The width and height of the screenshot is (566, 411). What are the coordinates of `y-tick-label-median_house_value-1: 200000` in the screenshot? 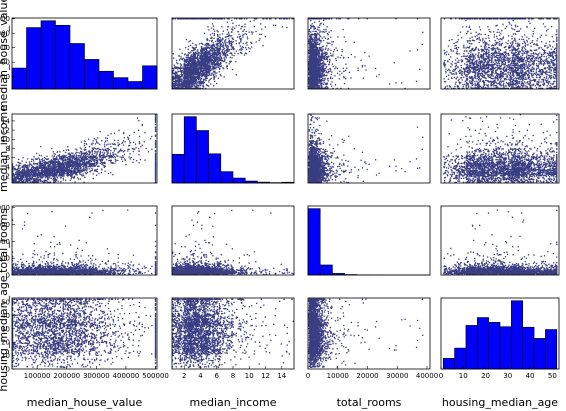 It's located at (5, 63).